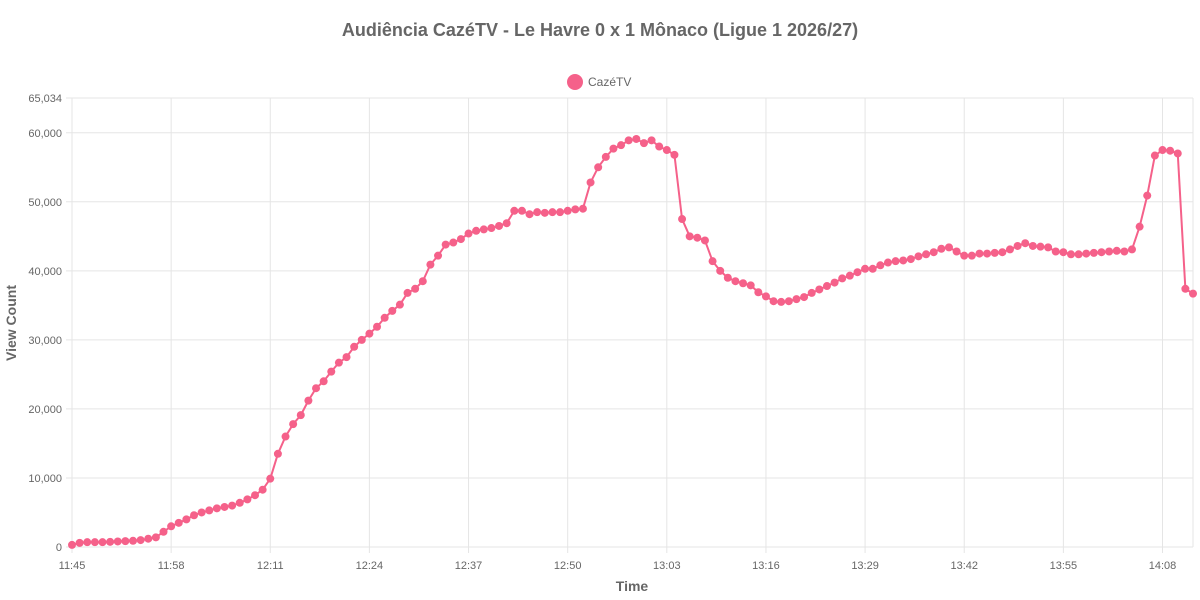 This screenshot has height=600, width=1200. Describe the element at coordinates (45, 203) in the screenshot. I see `y-tick-label: 50,000` at that location.